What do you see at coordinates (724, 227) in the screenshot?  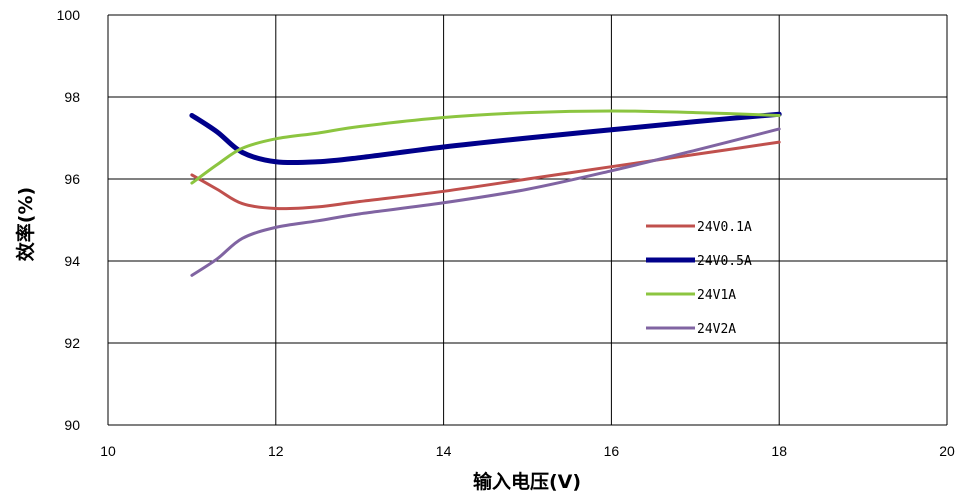 I see `legend-label: 24V0.1A` at bounding box center [724, 227].